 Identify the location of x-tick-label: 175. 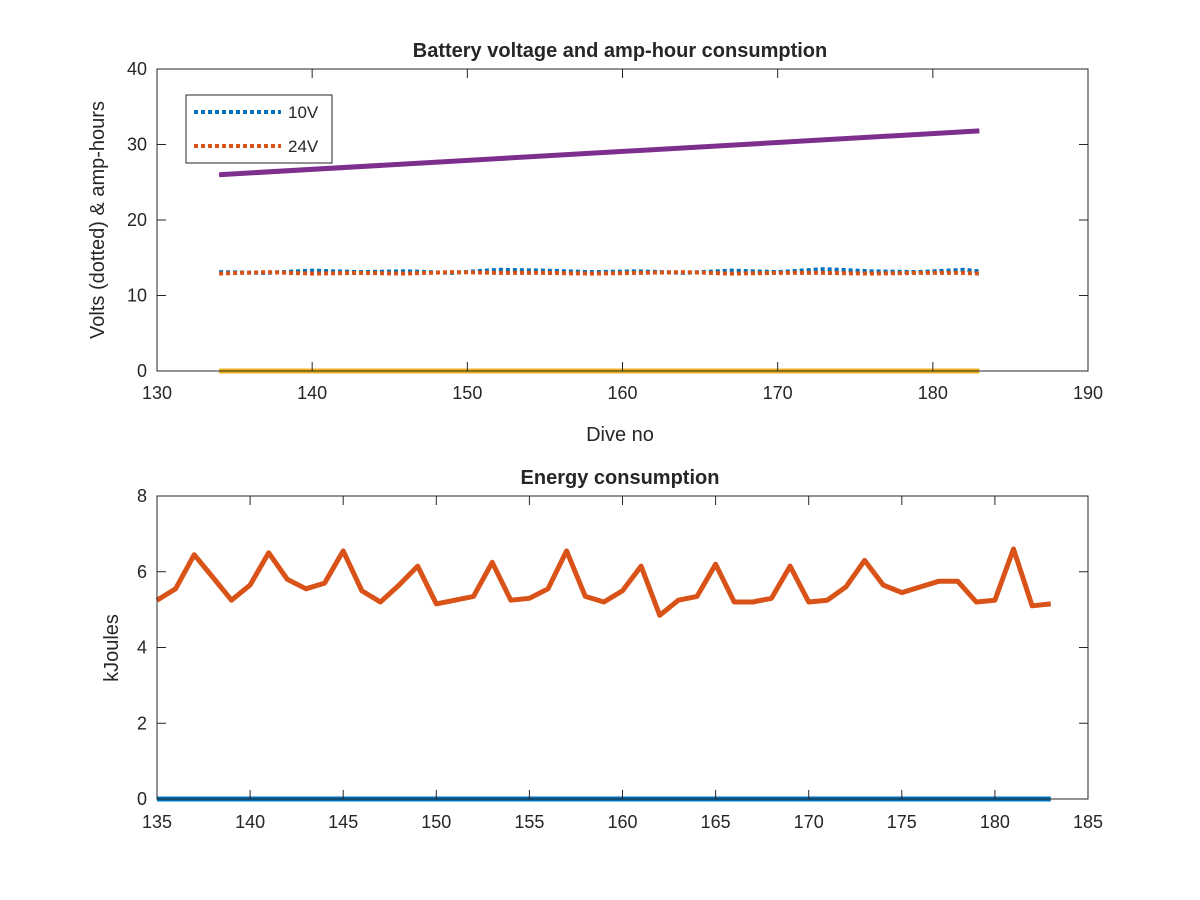
(902, 822).